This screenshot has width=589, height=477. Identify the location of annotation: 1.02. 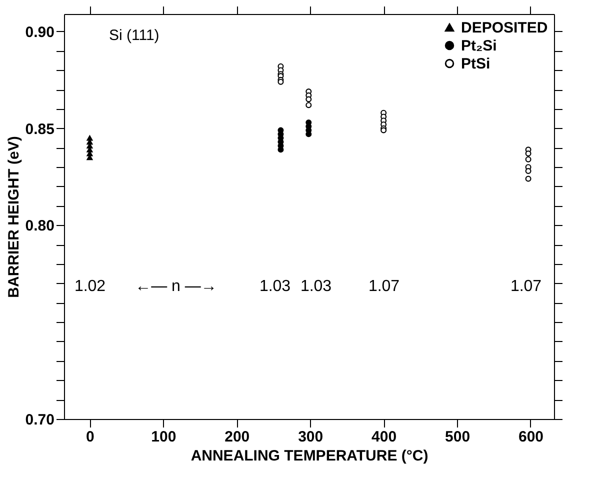
(90, 286).